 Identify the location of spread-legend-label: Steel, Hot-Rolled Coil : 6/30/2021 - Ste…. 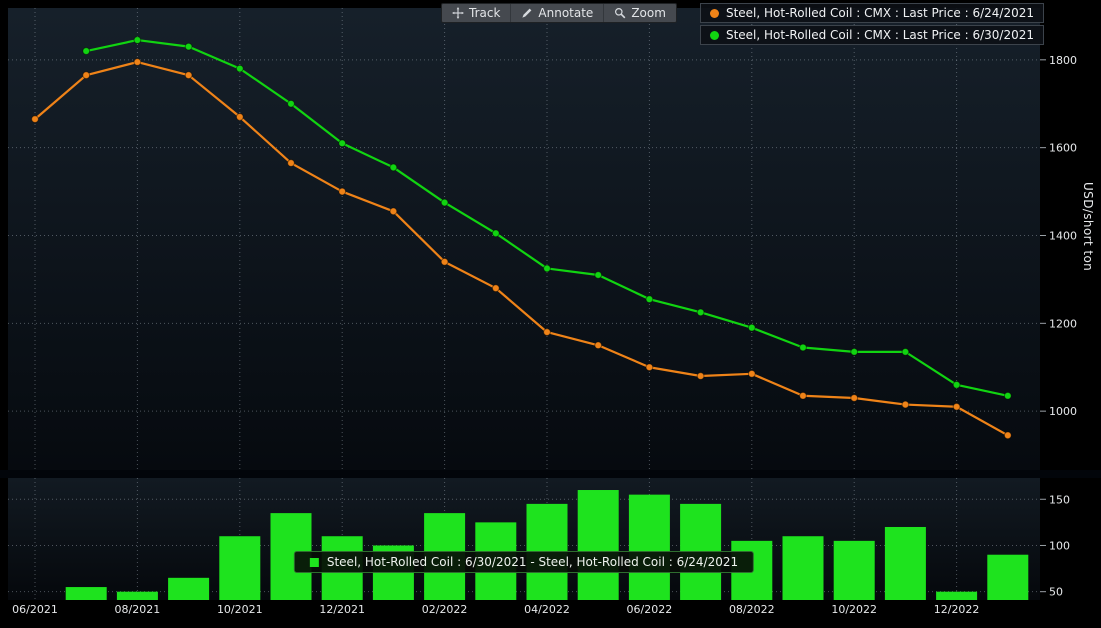
(532, 562).